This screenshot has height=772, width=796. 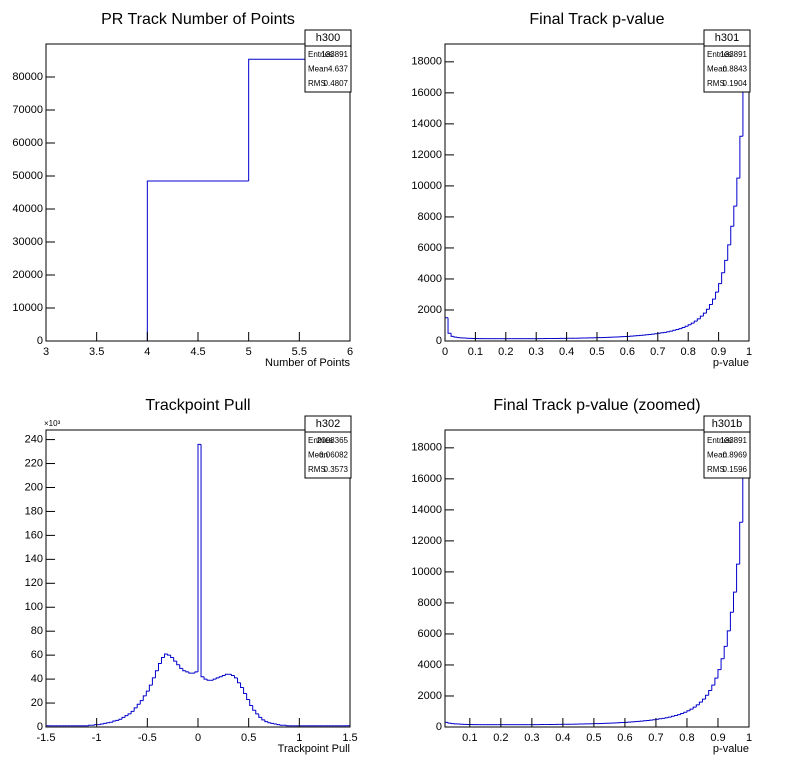 I want to click on y-tick-label: 20000, so click(x=27, y=275).